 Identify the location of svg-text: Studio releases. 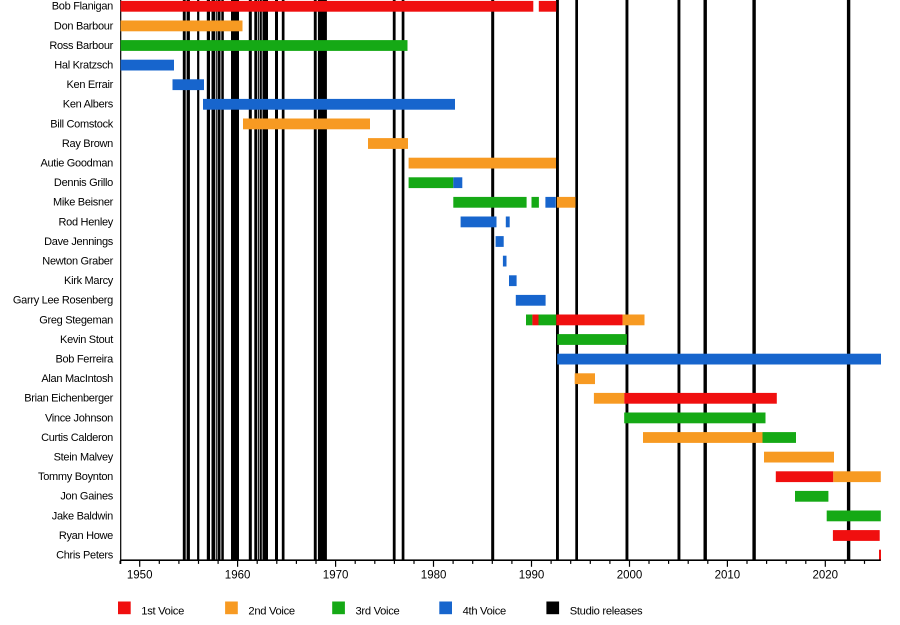
(606, 611).